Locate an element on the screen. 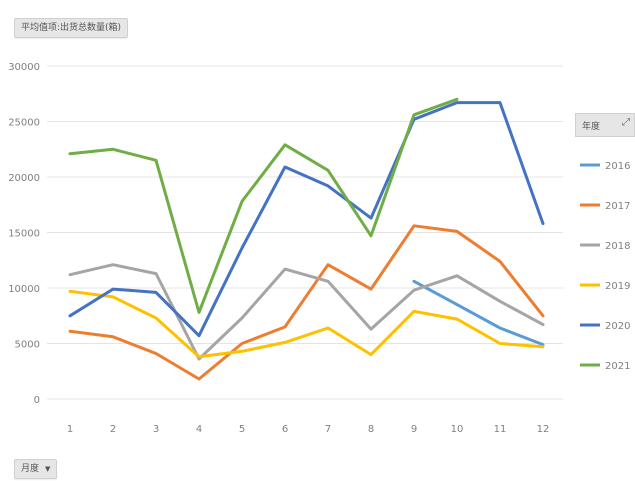  x-tick-label: 7 is located at coordinates (328, 429).